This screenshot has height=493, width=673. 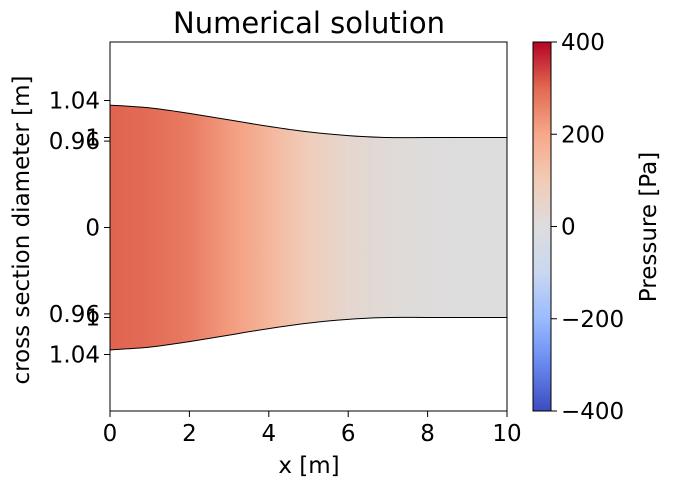 What do you see at coordinates (542, 226) in the screenshot?
I see `colorbar-gradient-bar` at bounding box center [542, 226].